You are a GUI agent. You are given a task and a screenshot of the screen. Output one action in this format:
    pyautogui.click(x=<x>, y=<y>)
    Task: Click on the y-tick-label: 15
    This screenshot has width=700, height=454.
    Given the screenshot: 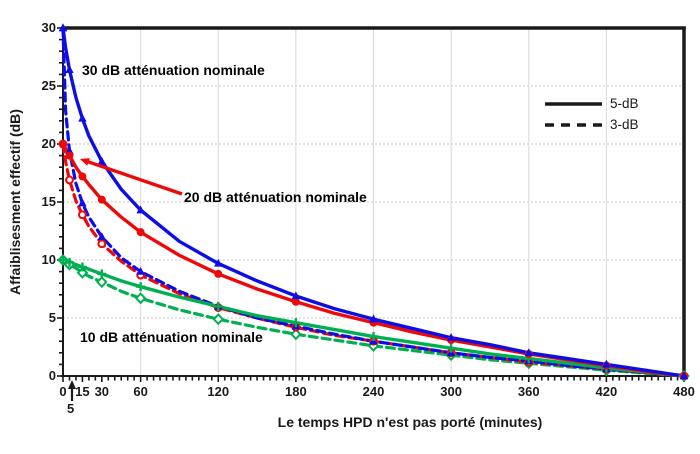 What is the action you would take?
    pyautogui.click(x=48, y=201)
    